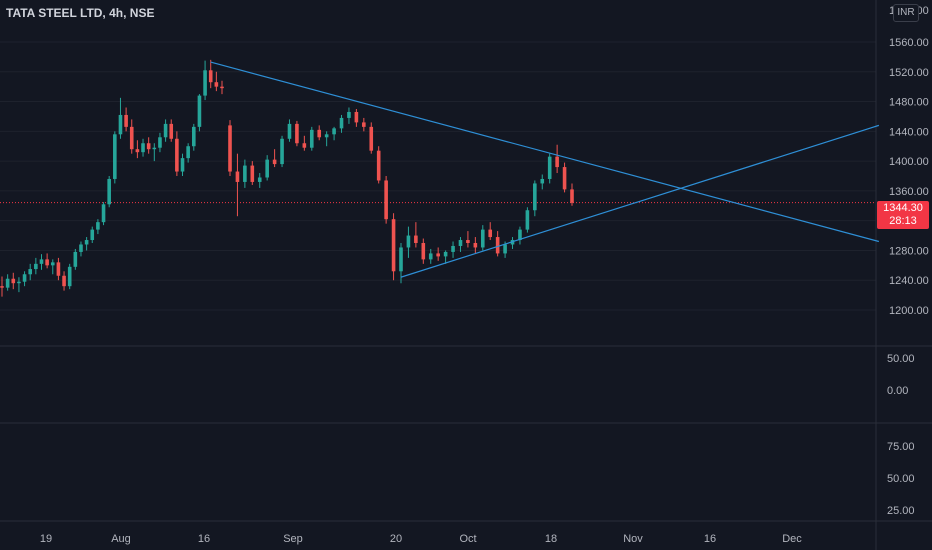 This screenshot has height=550, width=932. I want to click on time-tick-label: 20, so click(396, 539).